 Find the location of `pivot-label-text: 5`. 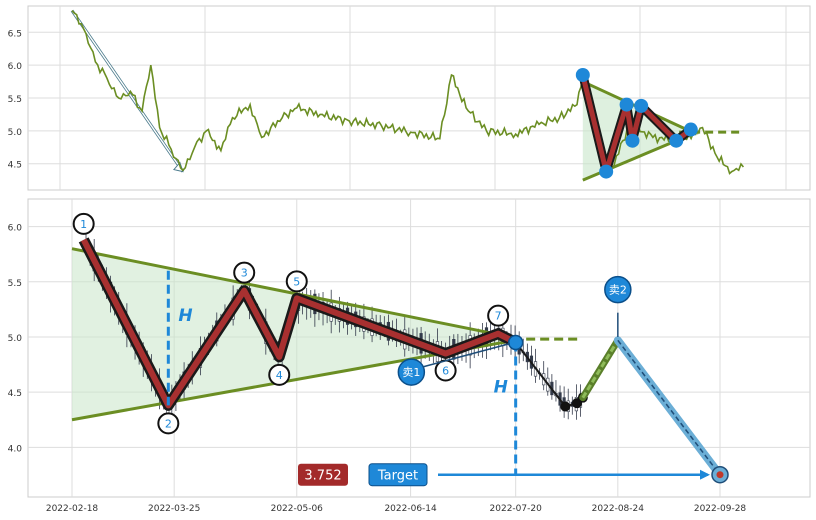

pivot-label-text: 5 is located at coordinates (296, 281).